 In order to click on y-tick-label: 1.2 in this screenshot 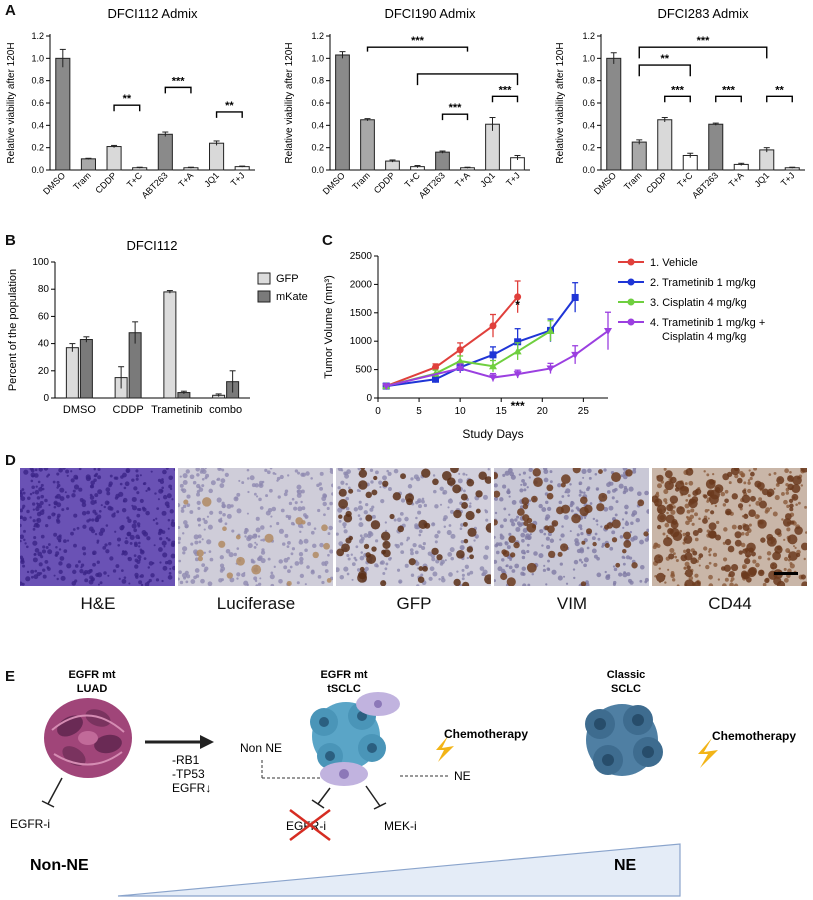, I will do `click(37, 36)`.